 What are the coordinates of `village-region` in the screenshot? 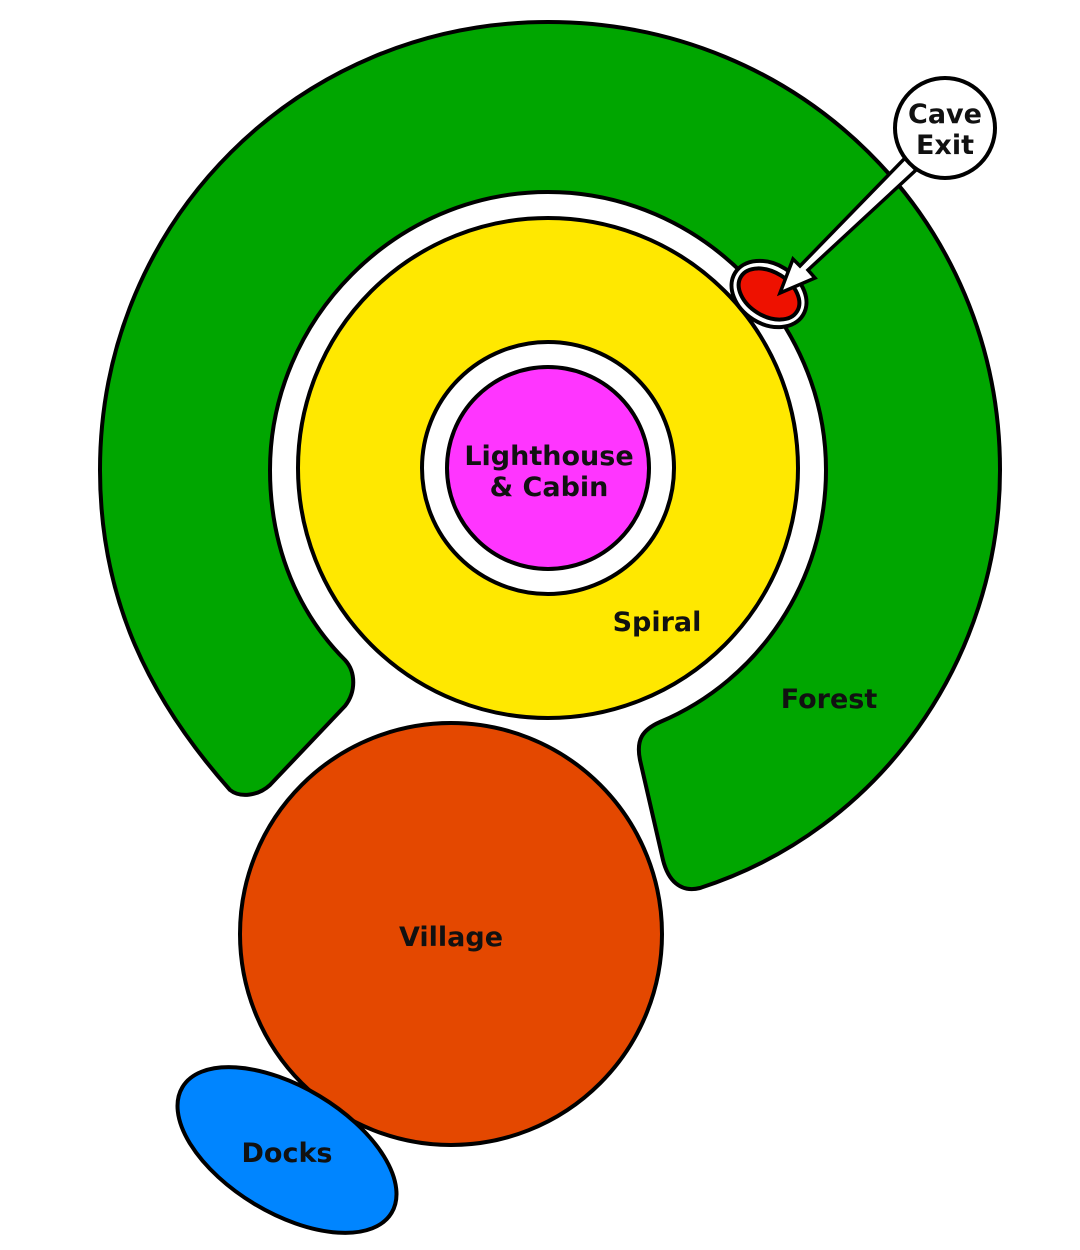 It's located at (451, 934).